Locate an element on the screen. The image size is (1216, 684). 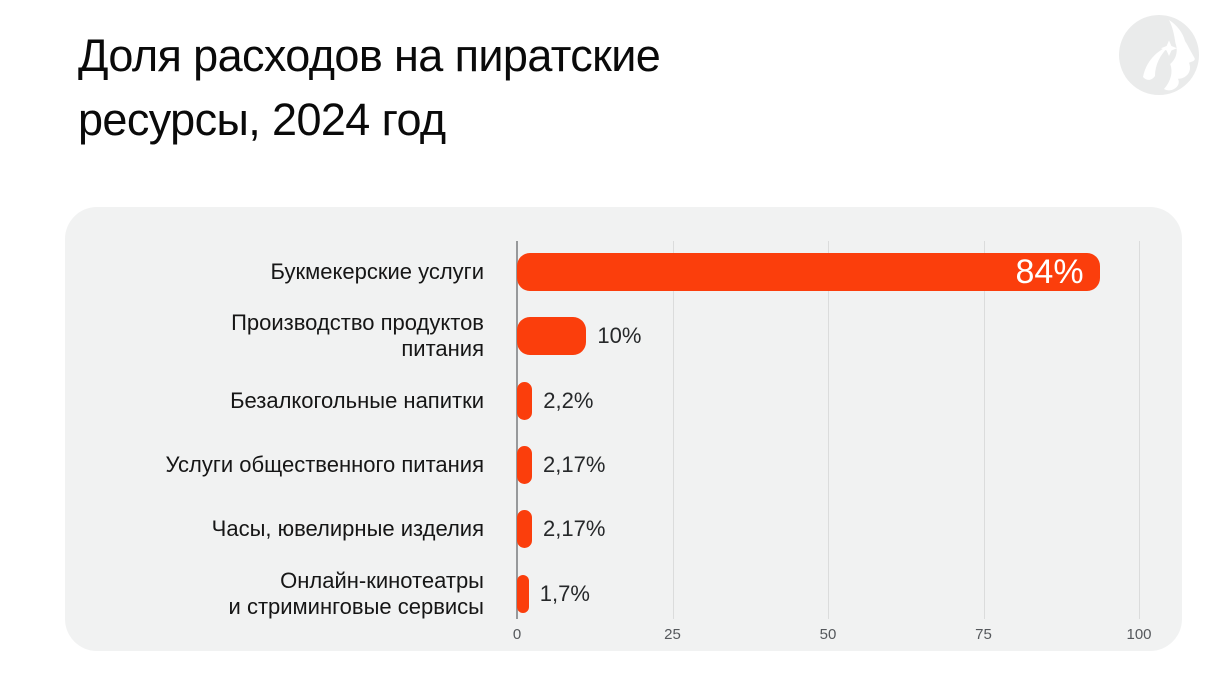
head-profile-star-icon is located at coordinates (1159, 55).